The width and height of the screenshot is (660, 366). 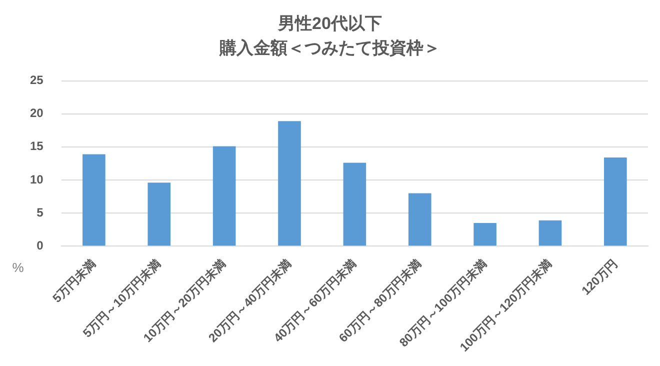 What do you see at coordinates (37, 146) in the screenshot?
I see `y-tick-label: 15` at bounding box center [37, 146].